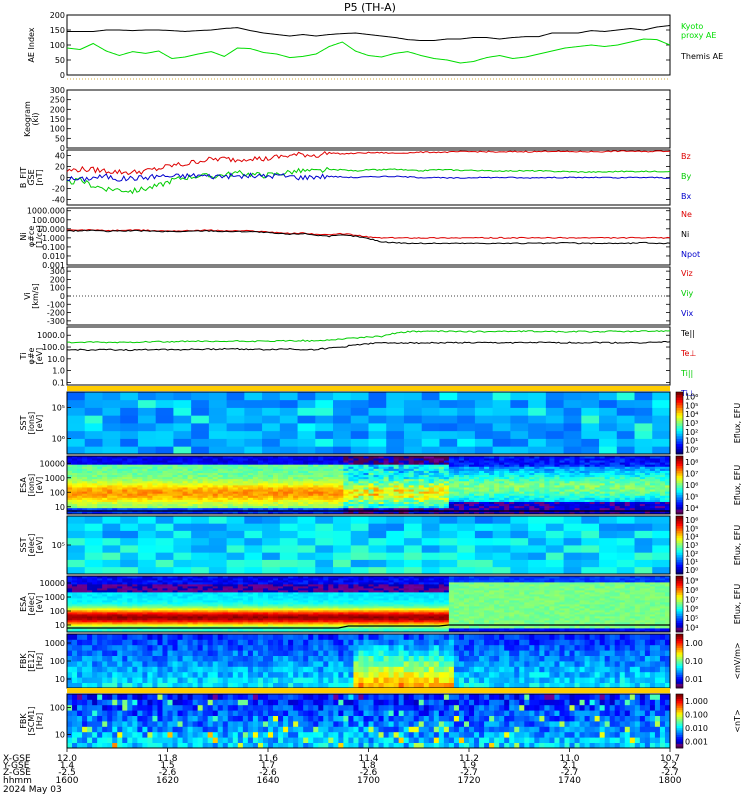  What do you see at coordinates (368, 177) in the screenshot?
I see `series-line` at bounding box center [368, 177].